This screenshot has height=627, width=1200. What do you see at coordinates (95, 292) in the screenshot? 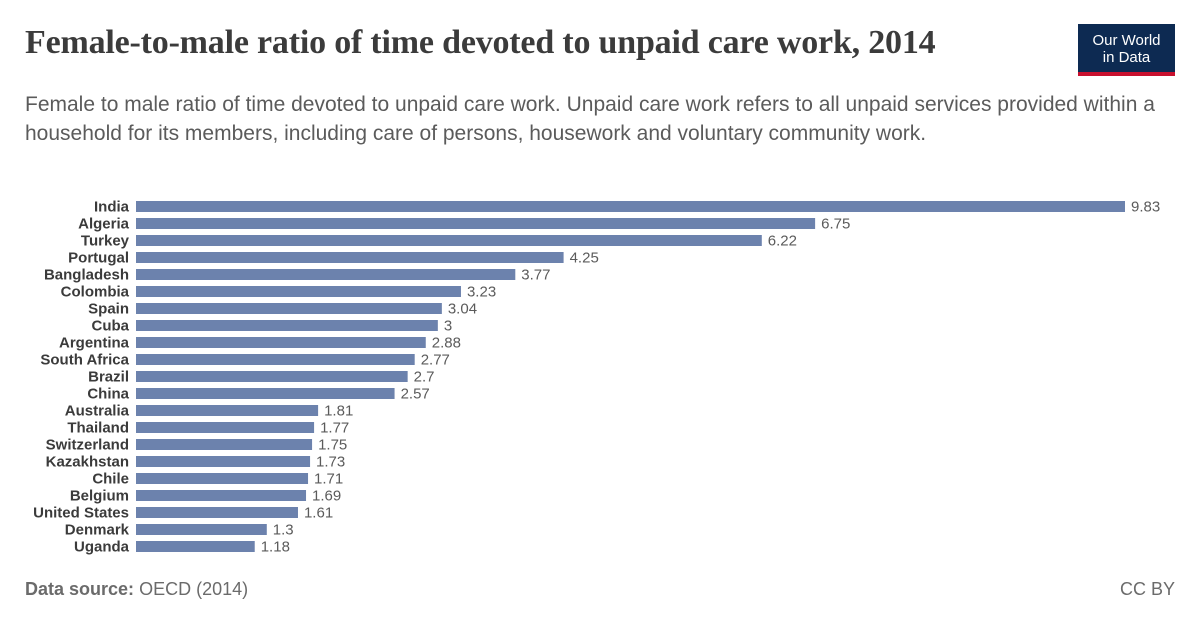
I see `category-label-colombia: Colombia` at bounding box center [95, 292].